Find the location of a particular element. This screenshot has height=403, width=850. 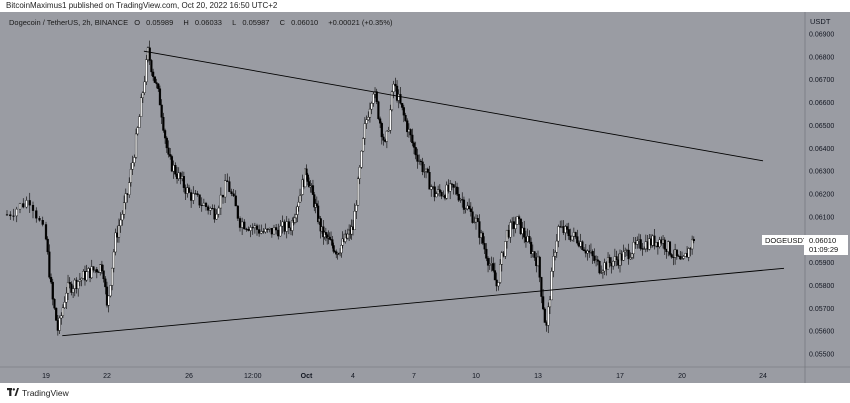

x-tick-label: 20 is located at coordinates (682, 376).